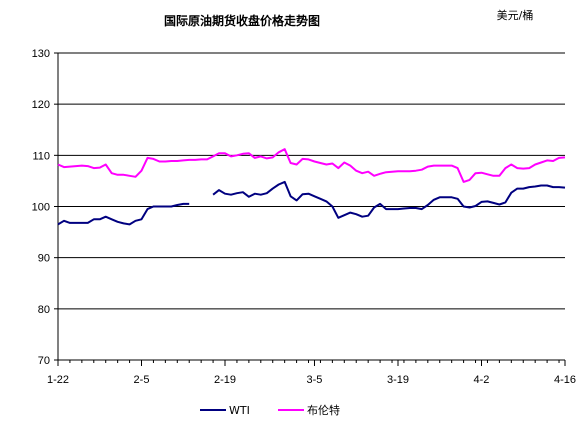 The width and height of the screenshot is (587, 433). Describe the element at coordinates (44, 361) in the screenshot. I see `y-tick-label: 70` at that location.